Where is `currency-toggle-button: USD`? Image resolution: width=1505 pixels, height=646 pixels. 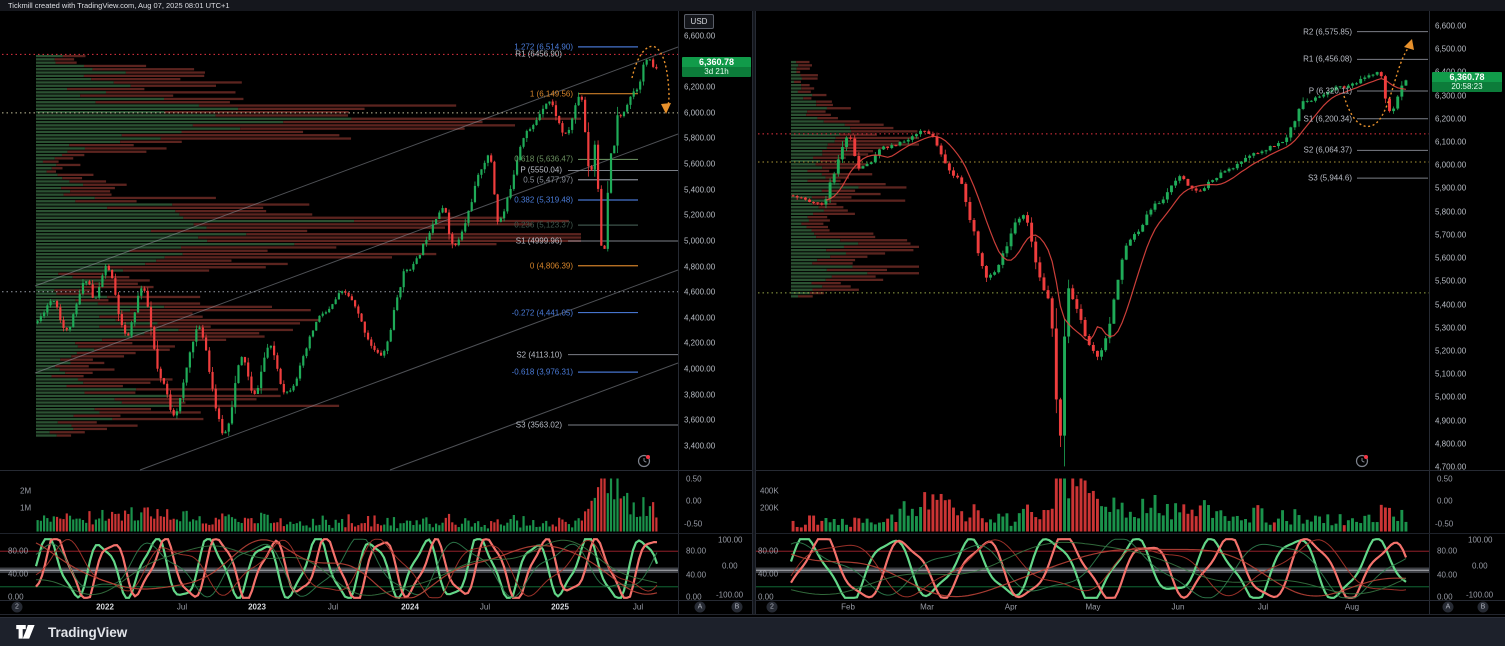
currency-toggle-button: USD is located at coordinates (699, 21).